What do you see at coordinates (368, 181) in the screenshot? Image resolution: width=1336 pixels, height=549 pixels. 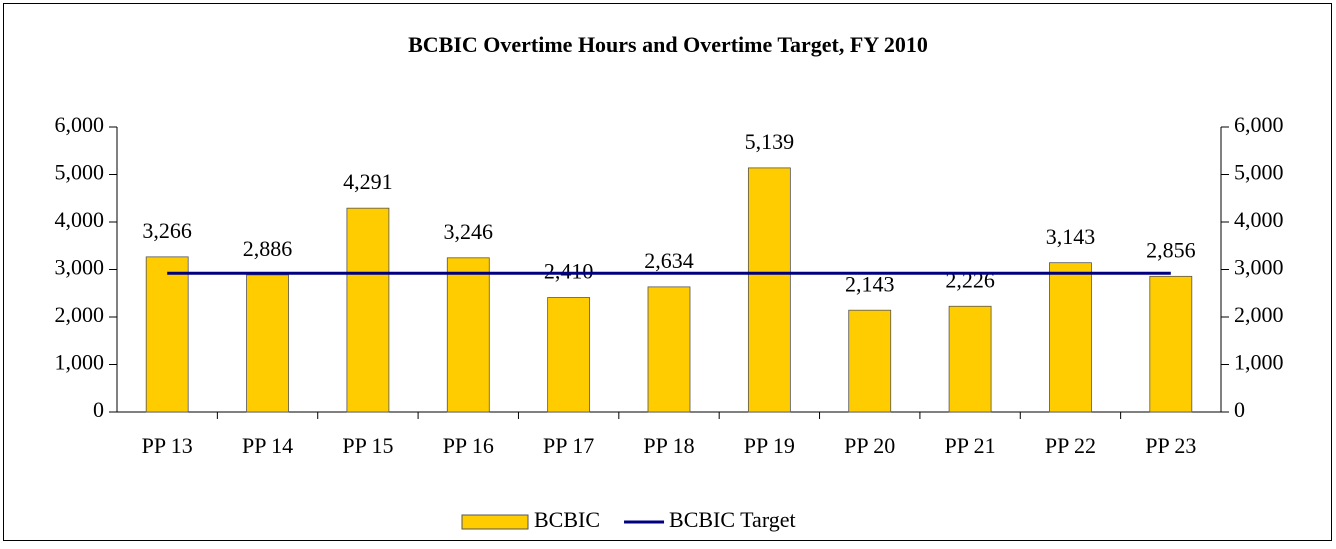 I see `data-label: 4,291` at bounding box center [368, 181].